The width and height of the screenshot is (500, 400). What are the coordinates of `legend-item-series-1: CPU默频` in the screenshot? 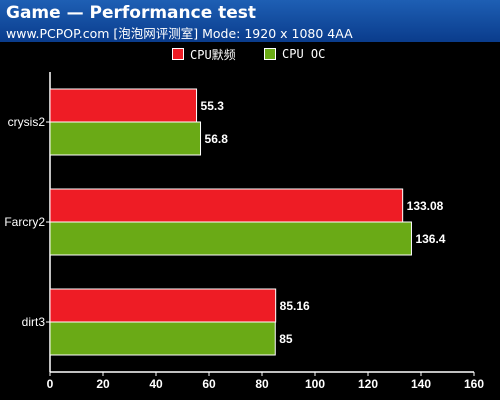 It's located at (204, 54).